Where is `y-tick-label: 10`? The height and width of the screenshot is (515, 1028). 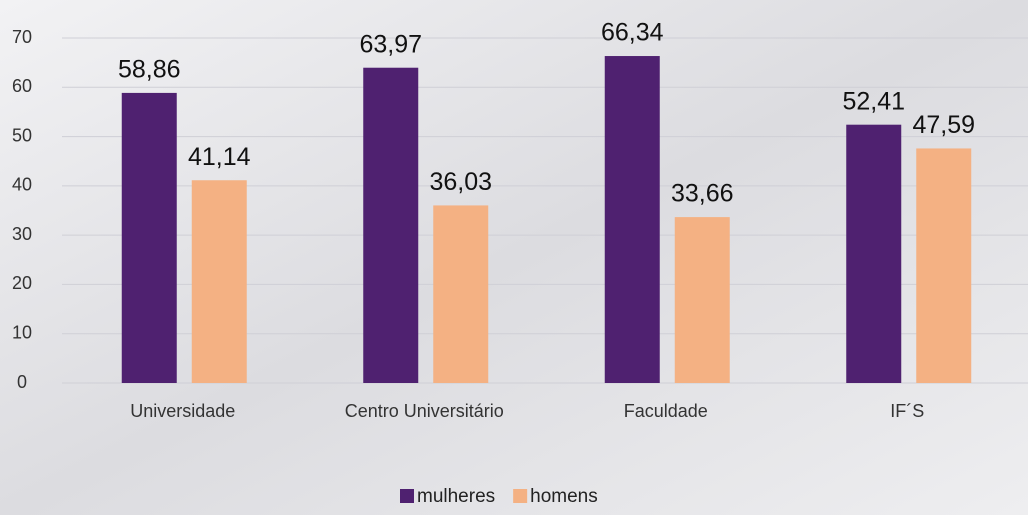
y-tick-label: 10 is located at coordinates (22, 332).